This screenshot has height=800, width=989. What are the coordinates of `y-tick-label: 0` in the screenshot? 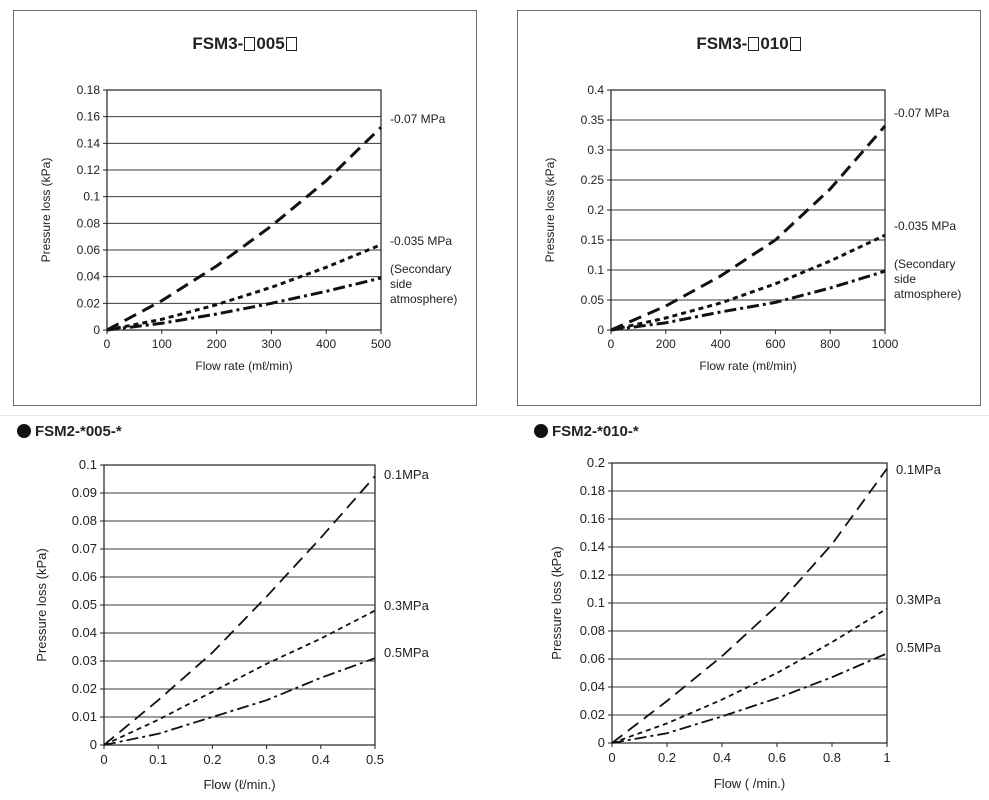 It's located at (601, 742).